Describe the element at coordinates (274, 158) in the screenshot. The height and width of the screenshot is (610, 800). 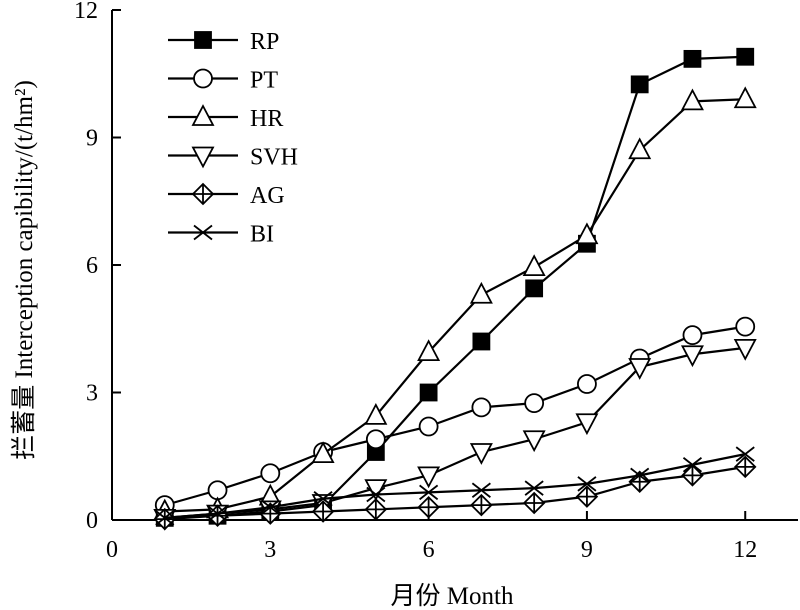
I see `legend-label-svh: SVH` at that location.